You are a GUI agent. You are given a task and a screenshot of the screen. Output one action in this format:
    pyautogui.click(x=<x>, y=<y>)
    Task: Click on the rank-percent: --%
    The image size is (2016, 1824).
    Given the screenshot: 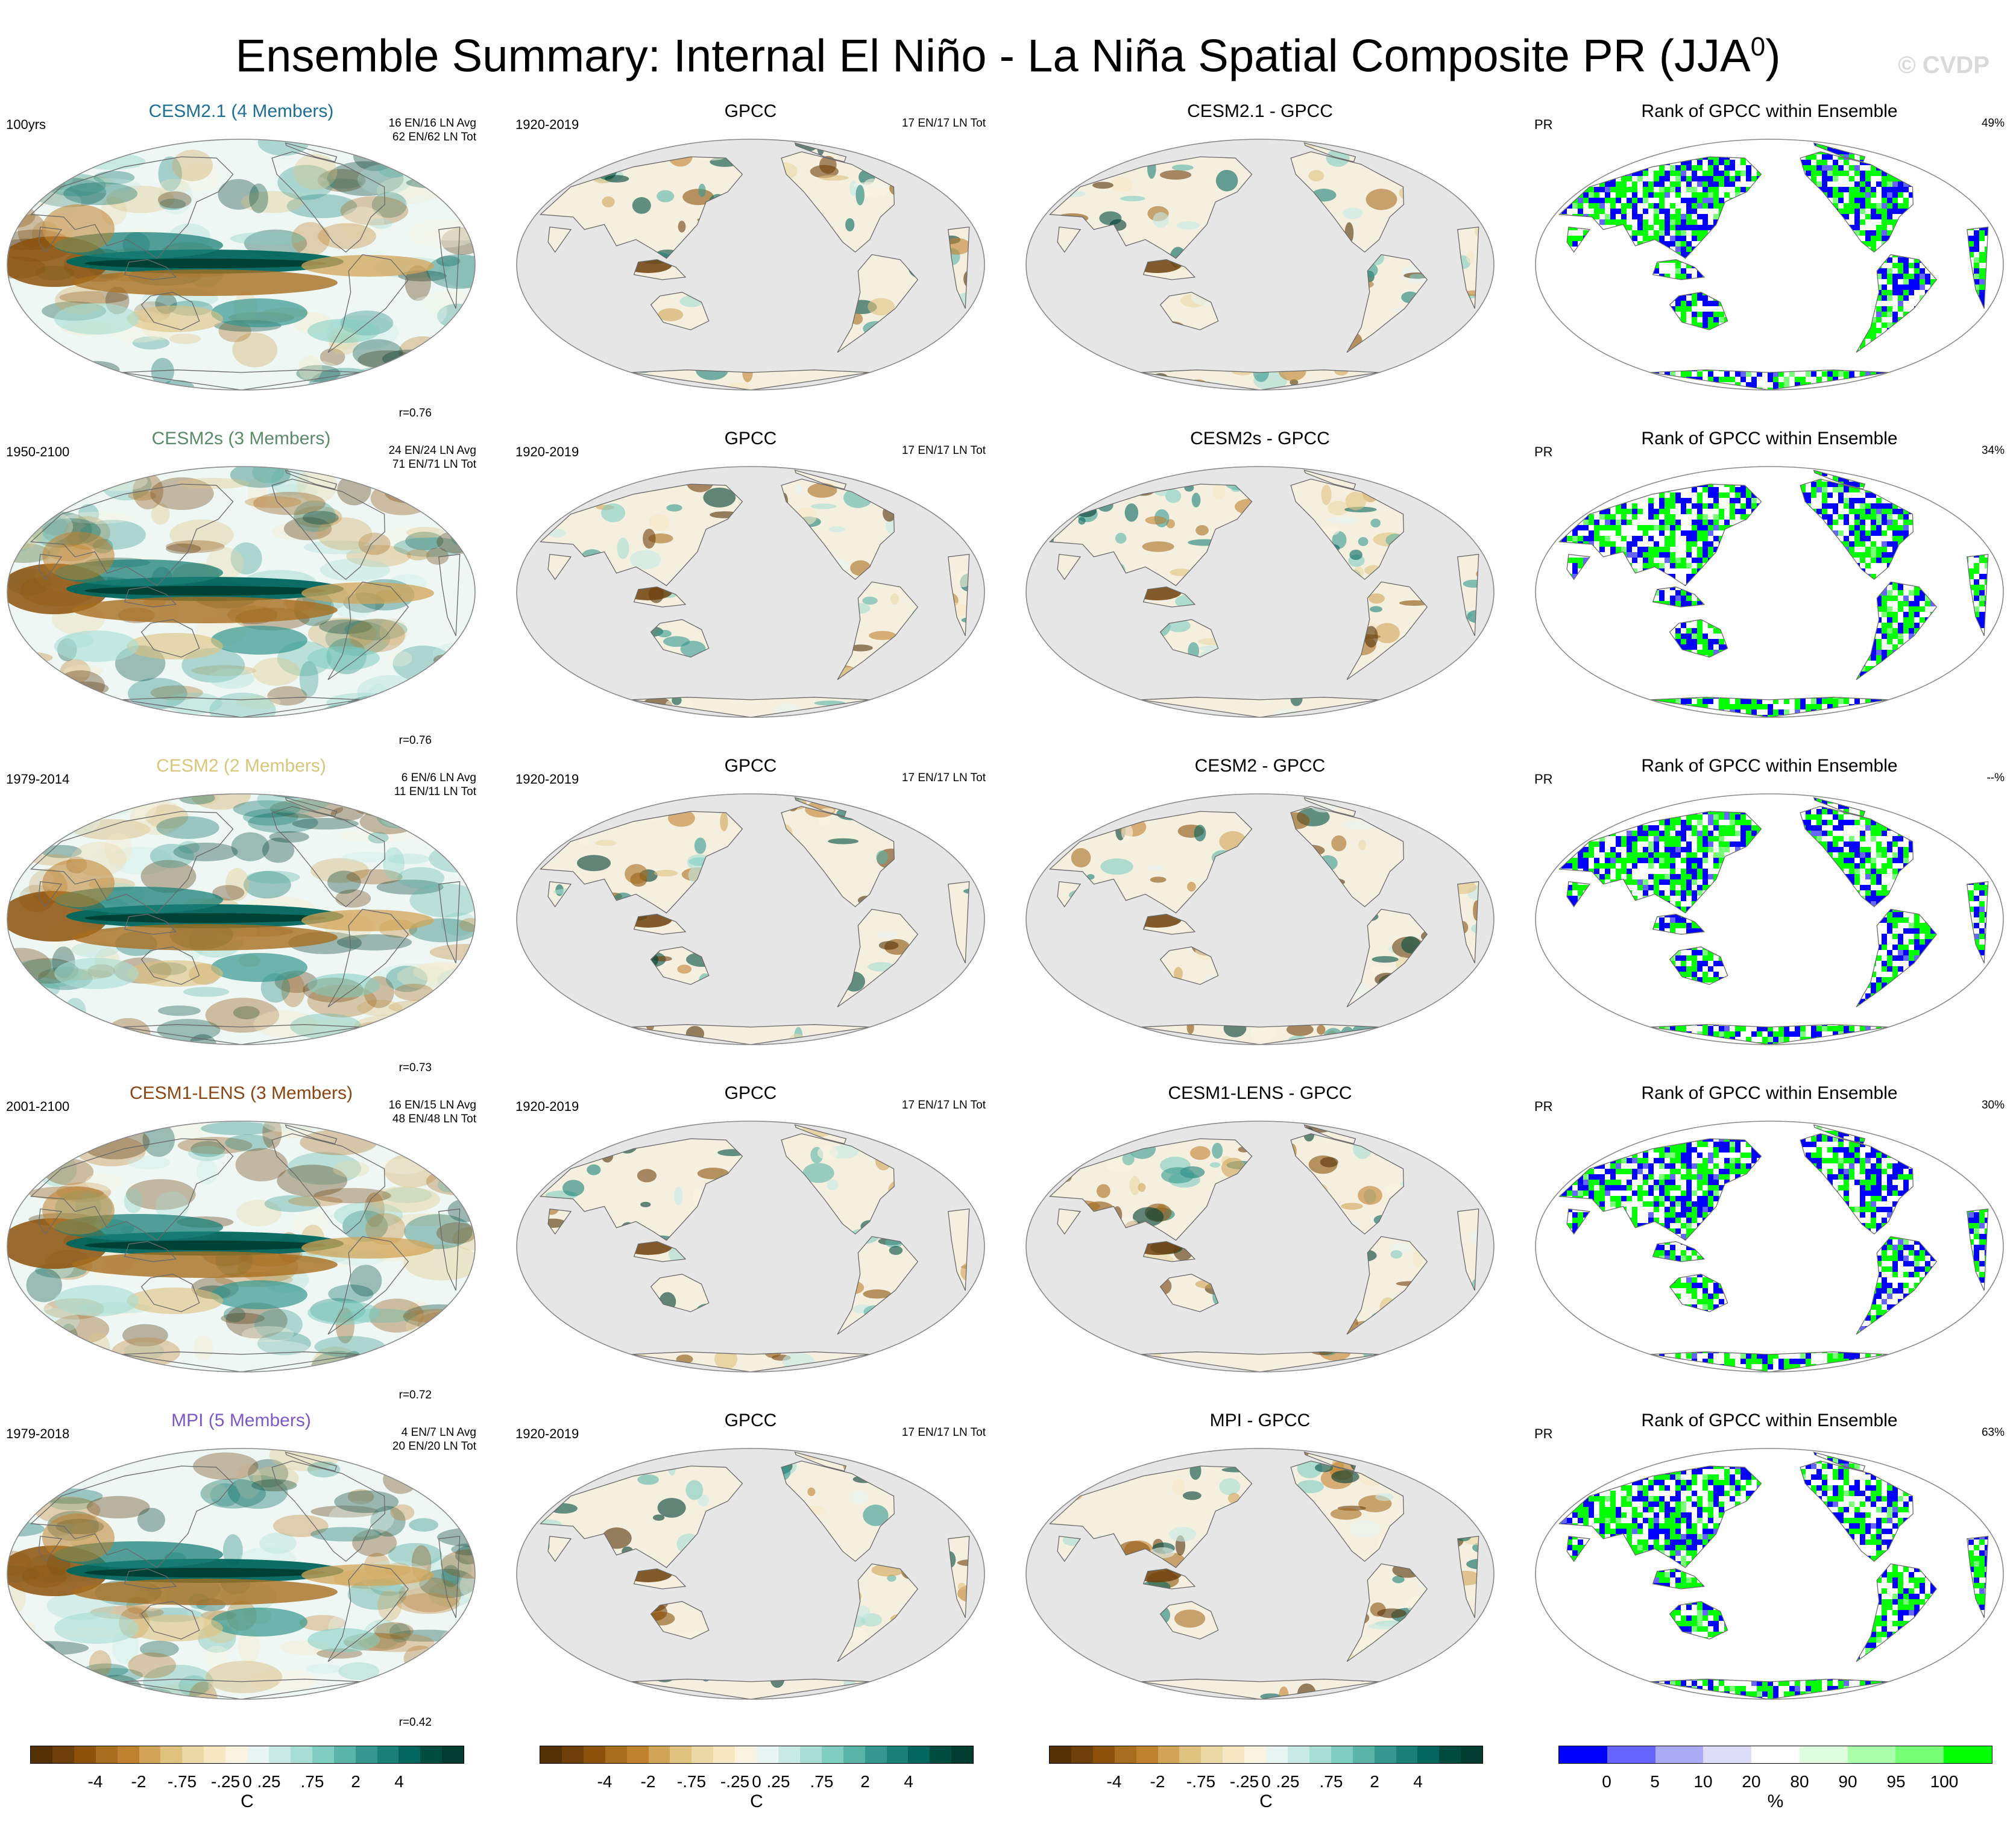 What is the action you would take?
    pyautogui.click(x=1996, y=778)
    